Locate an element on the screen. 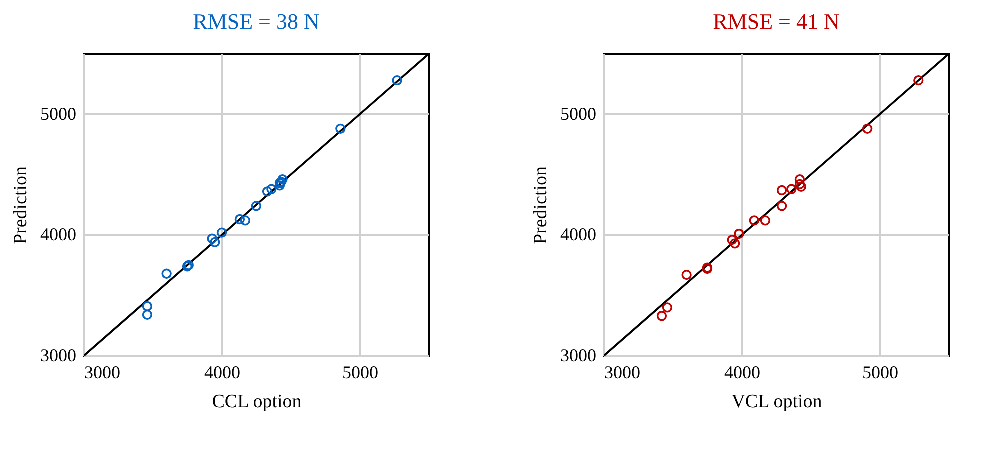 This screenshot has height=451, width=987. x-axis-title: VCL option is located at coordinates (777, 402).